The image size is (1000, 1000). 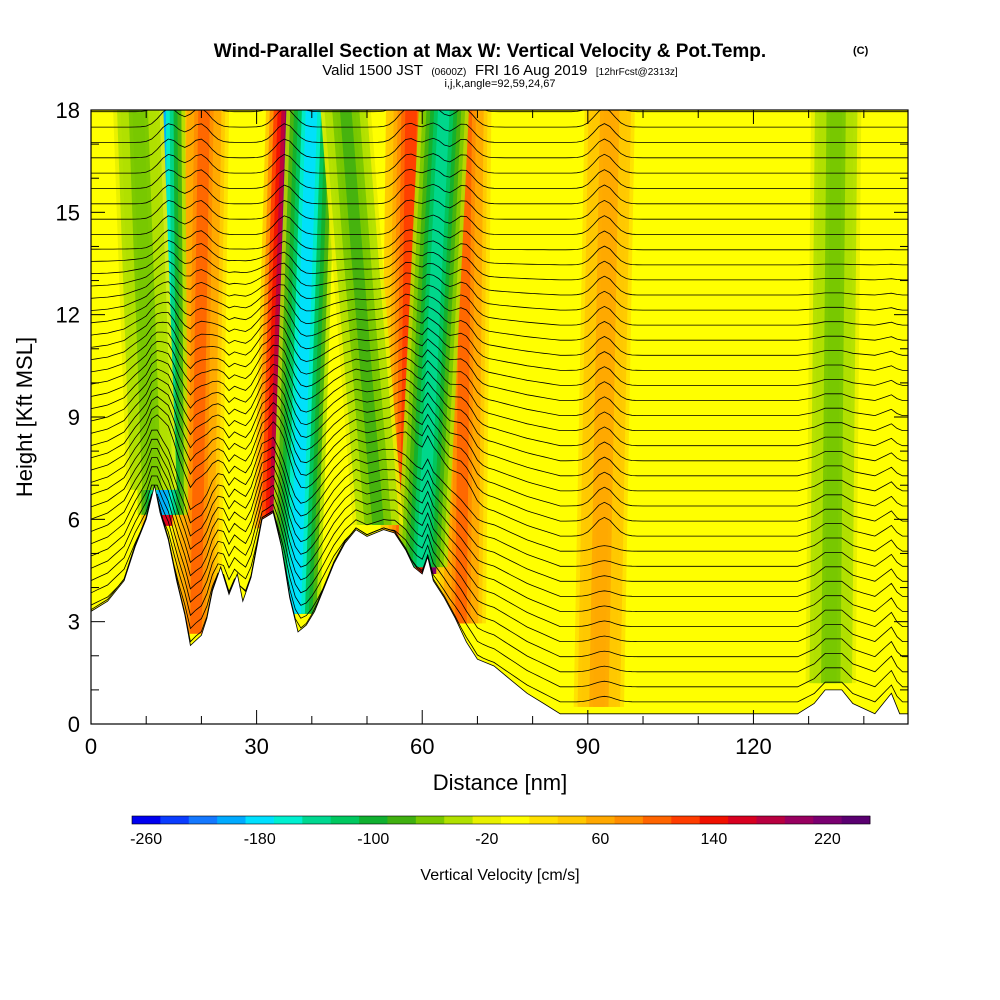 What do you see at coordinates (68, 212) in the screenshot?
I see `y-tick-label: 15` at bounding box center [68, 212].